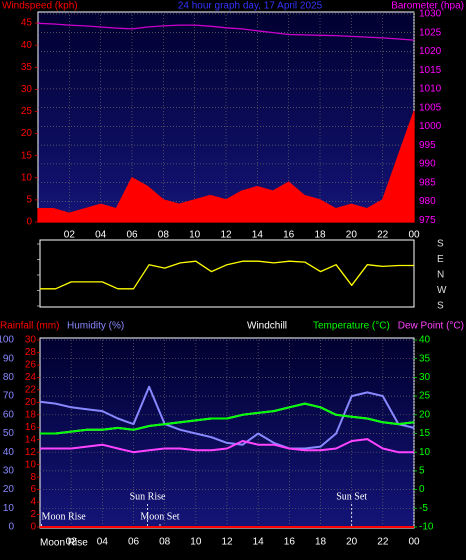 The width and height of the screenshot is (466, 560). I want to click on y-tick-label: 100, so click(7, 340).